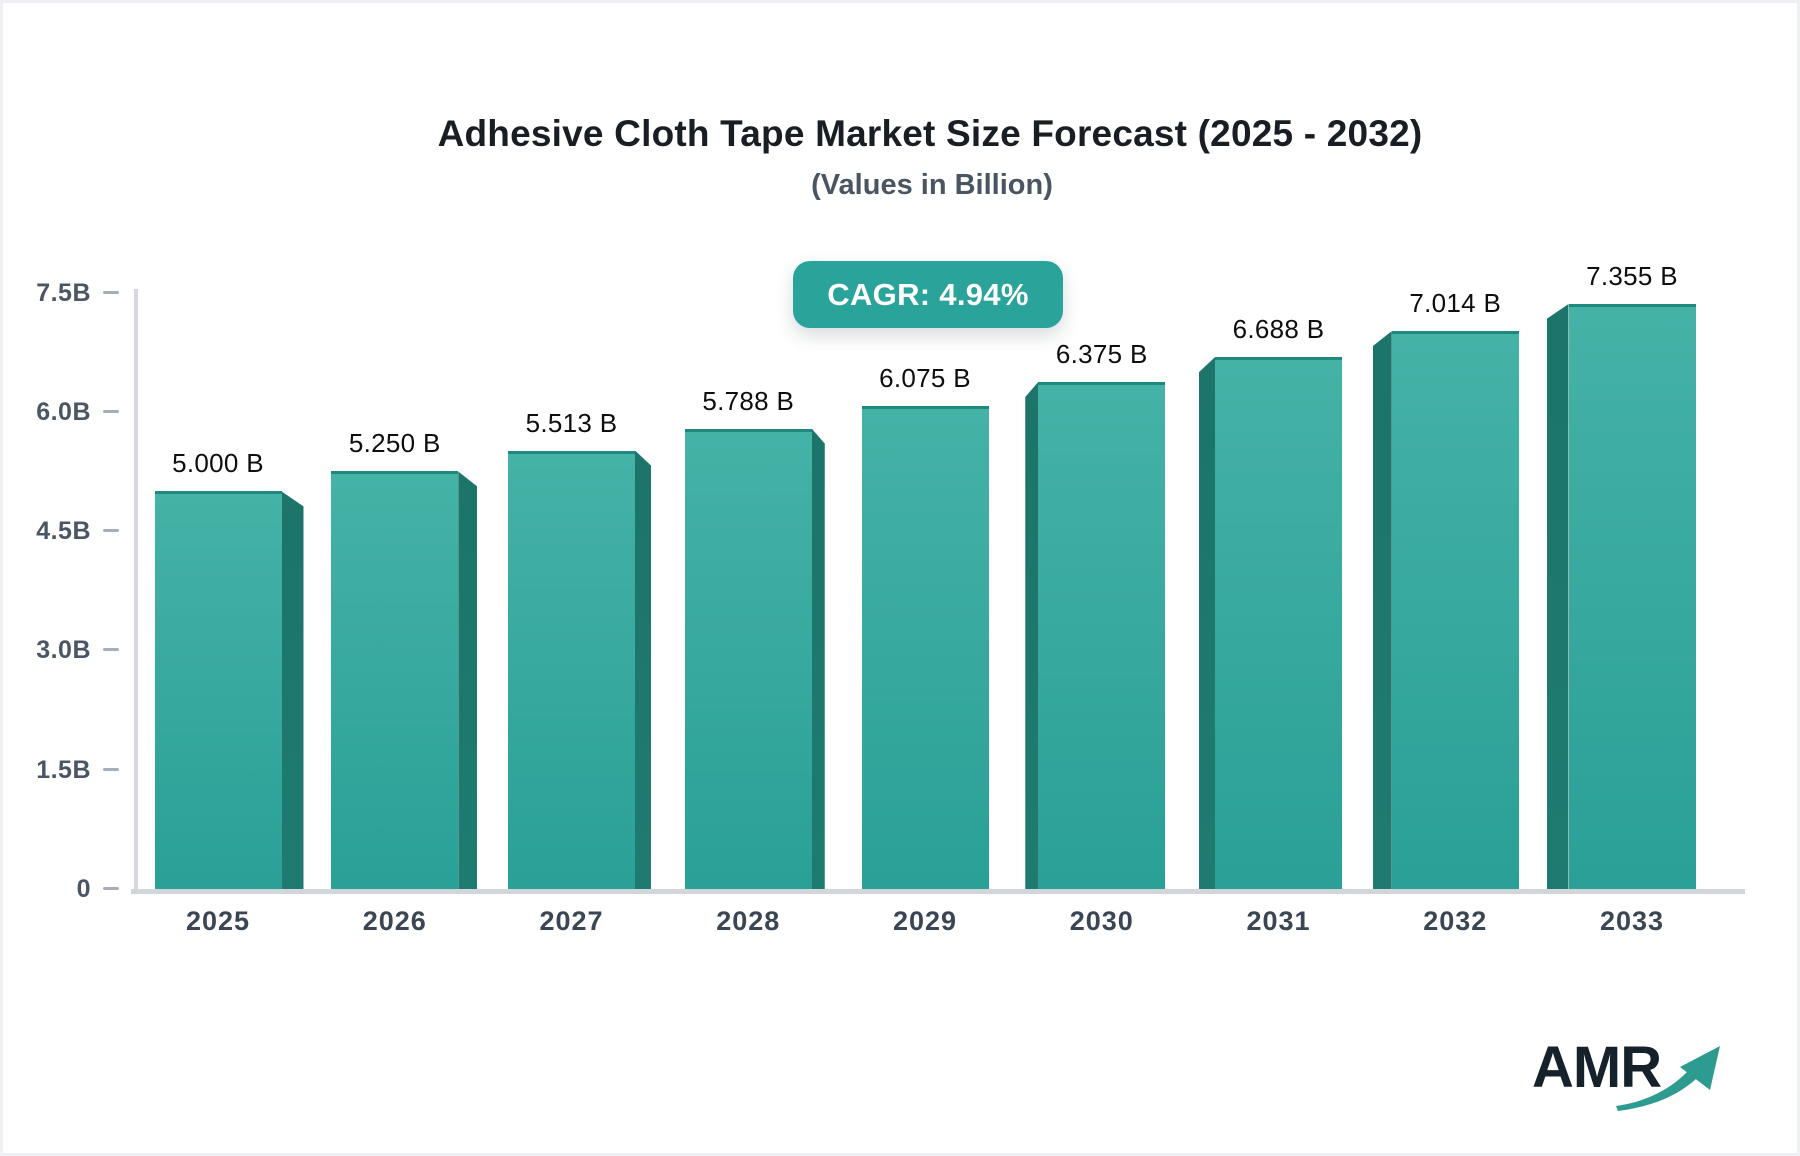 The height and width of the screenshot is (1156, 1800). What do you see at coordinates (925, 377) in the screenshot?
I see `bar-value-label: 6.075 B` at bounding box center [925, 377].